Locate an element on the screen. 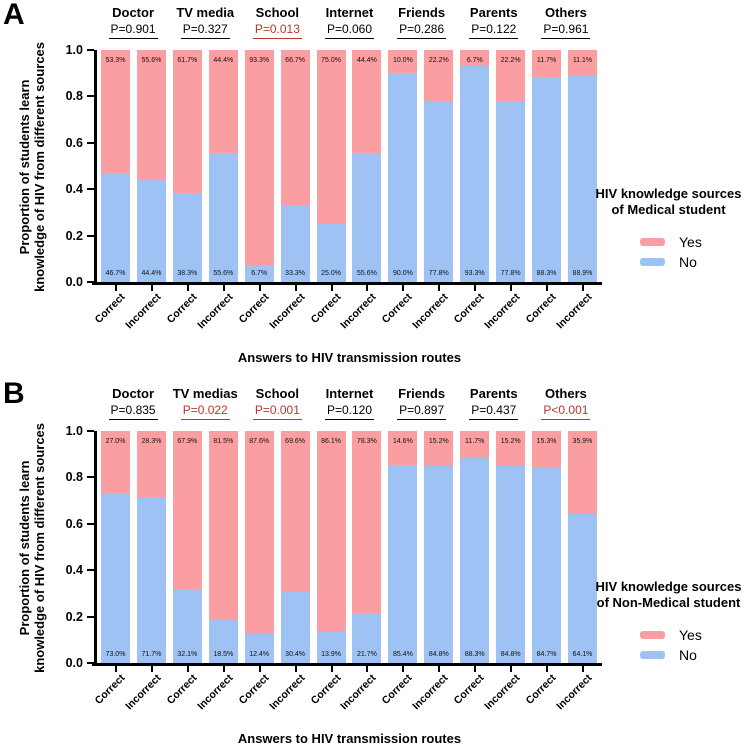  p-value: P=0.327 is located at coordinates (205, 30).